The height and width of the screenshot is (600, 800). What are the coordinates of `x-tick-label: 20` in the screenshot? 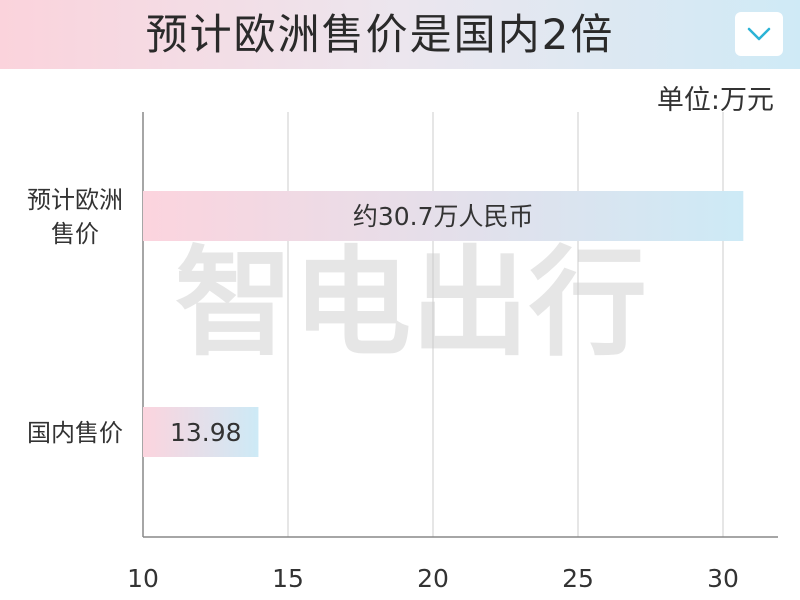 It's located at (433, 578).